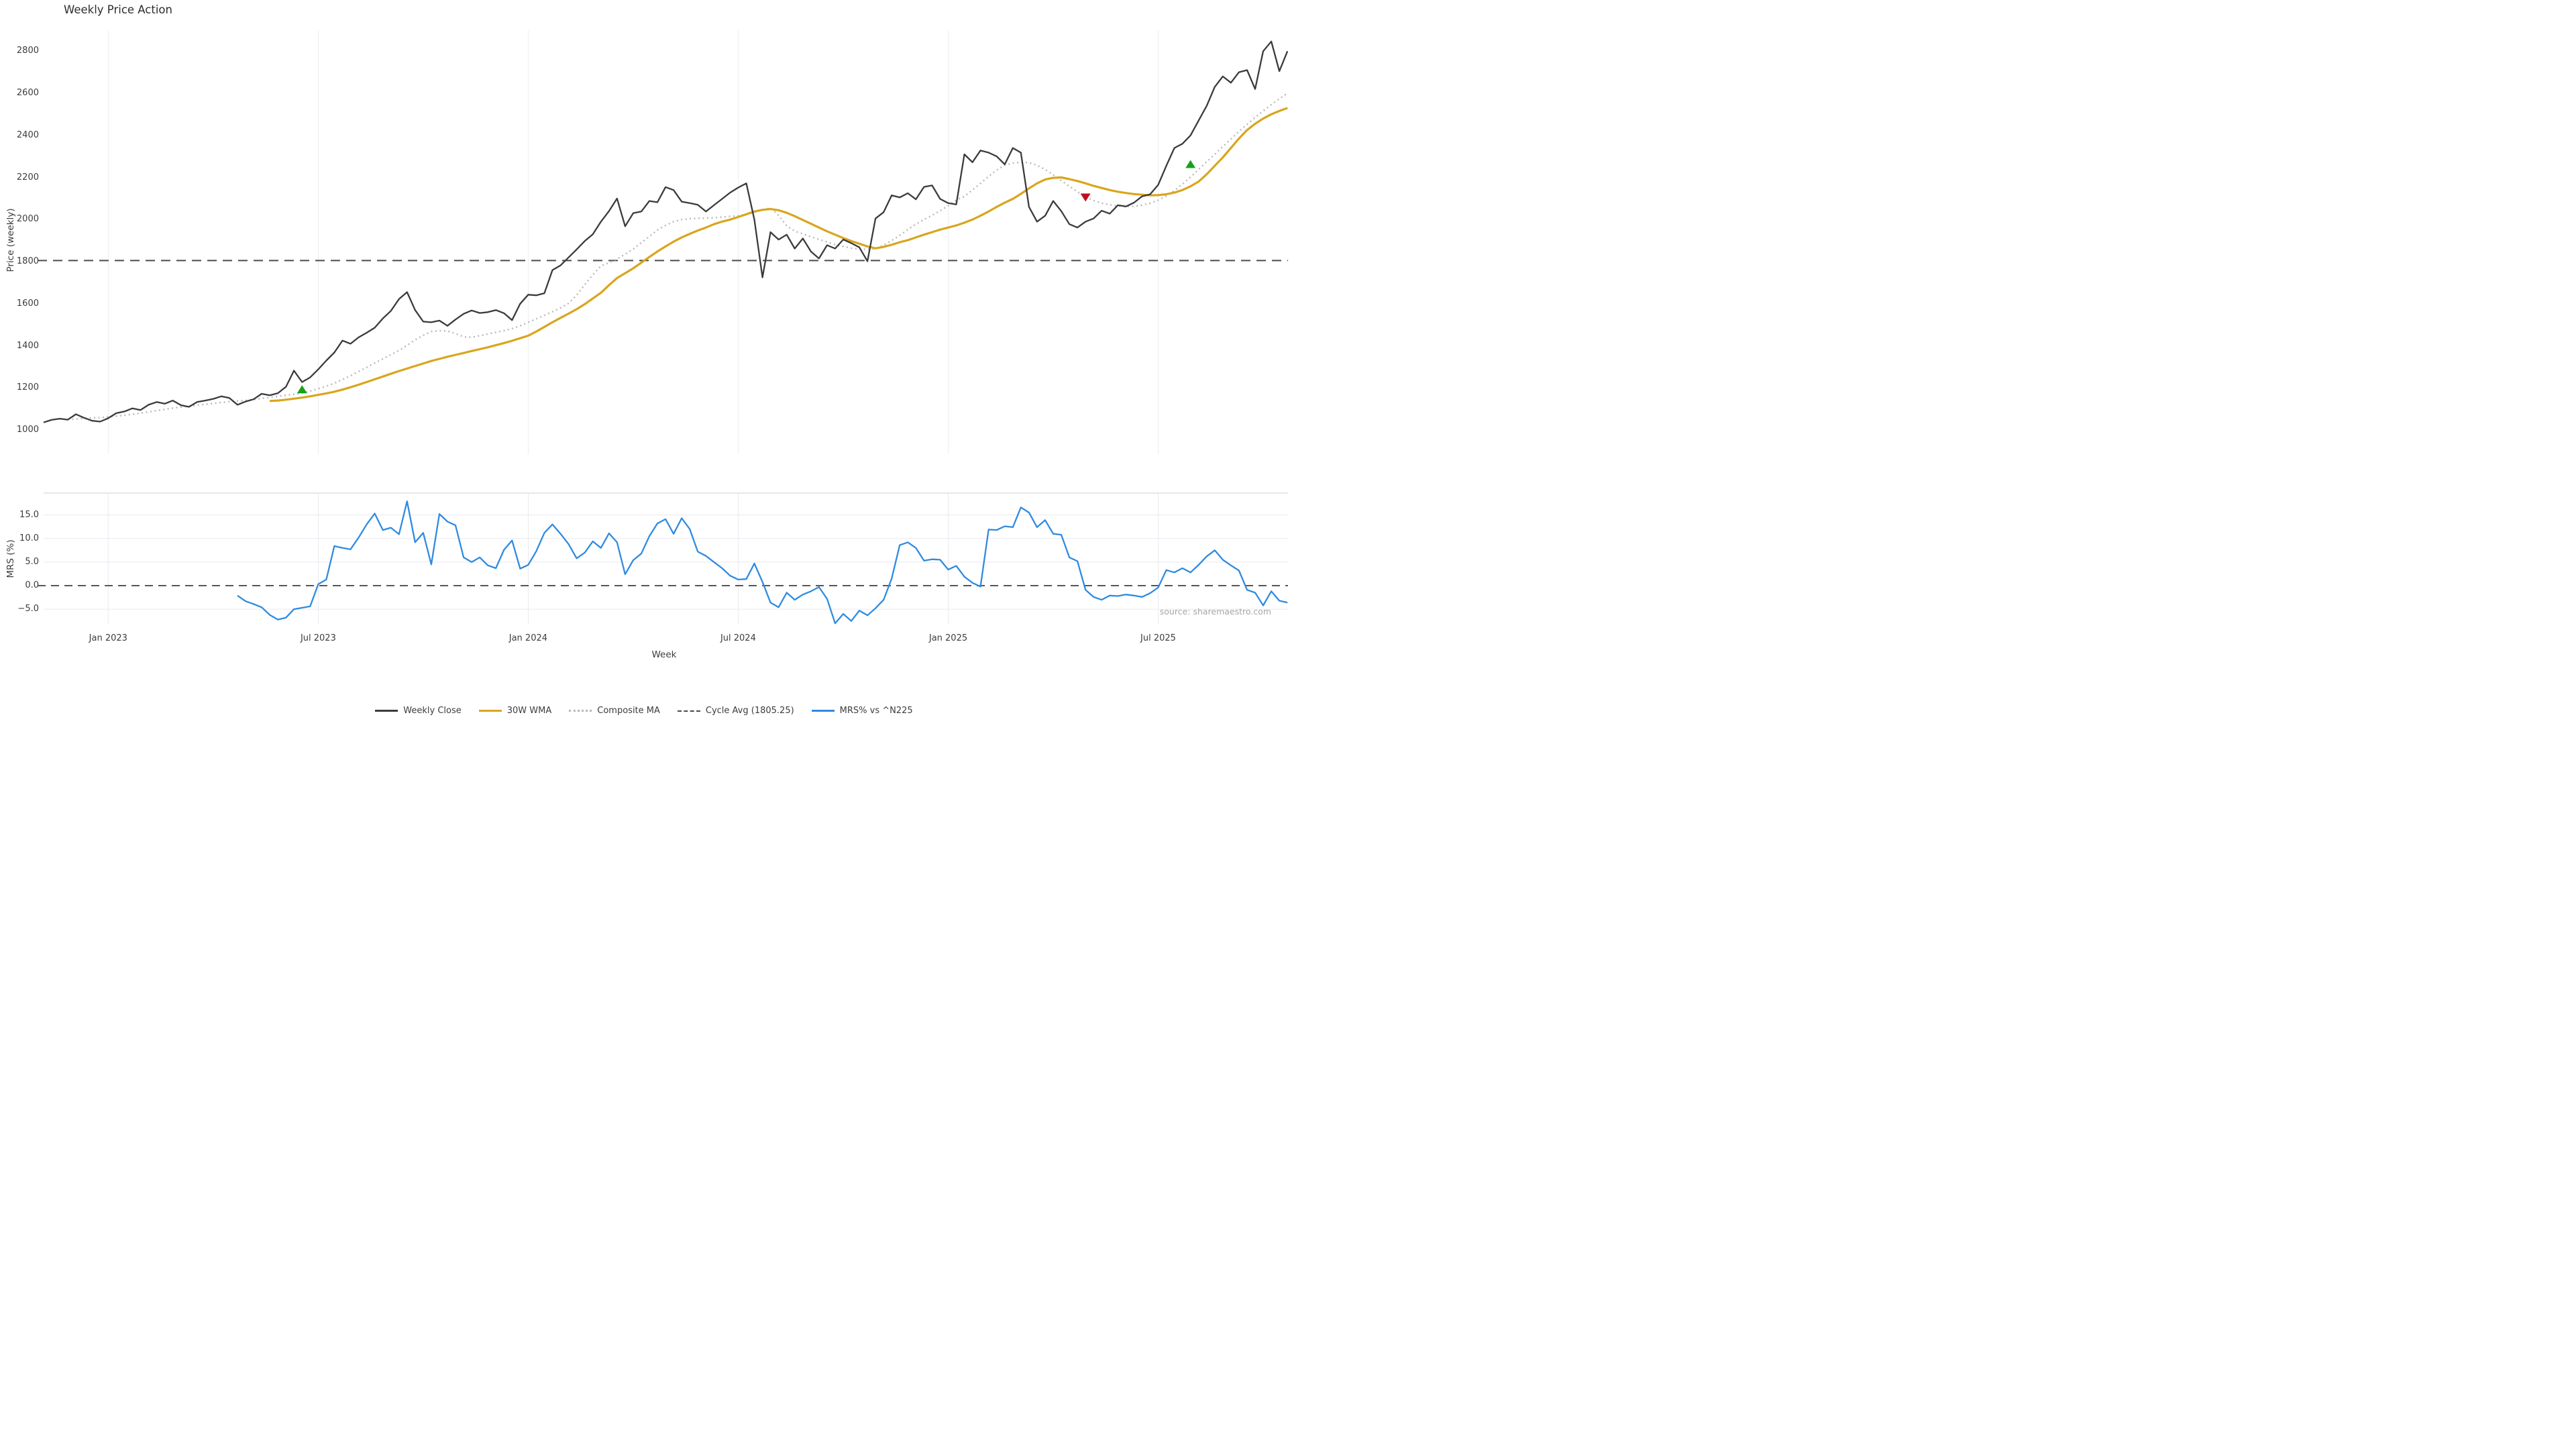 This screenshot has width=2576, height=1449. Describe the element at coordinates (29, 538) in the screenshot. I see `mrs-tick-label: 10.0` at that location.